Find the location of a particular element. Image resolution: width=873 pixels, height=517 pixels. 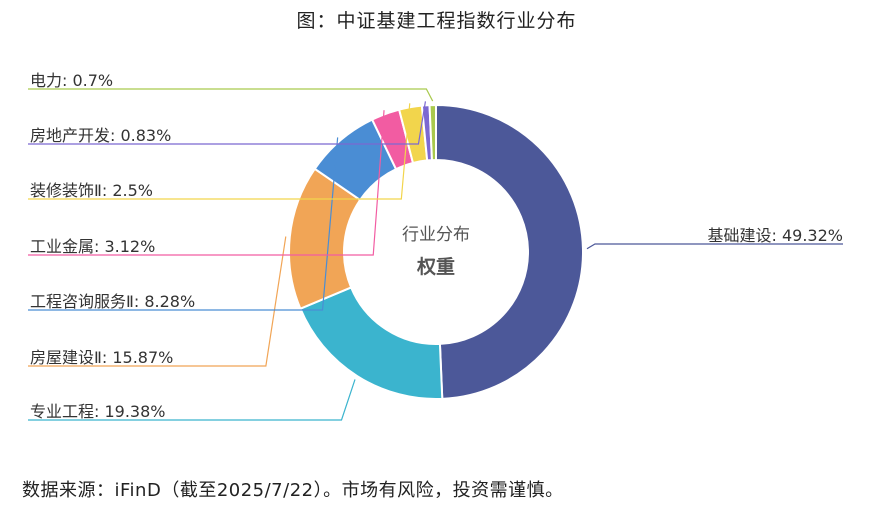

slice-label-6: 房地产开发: 0.83% is located at coordinates (100, 135).